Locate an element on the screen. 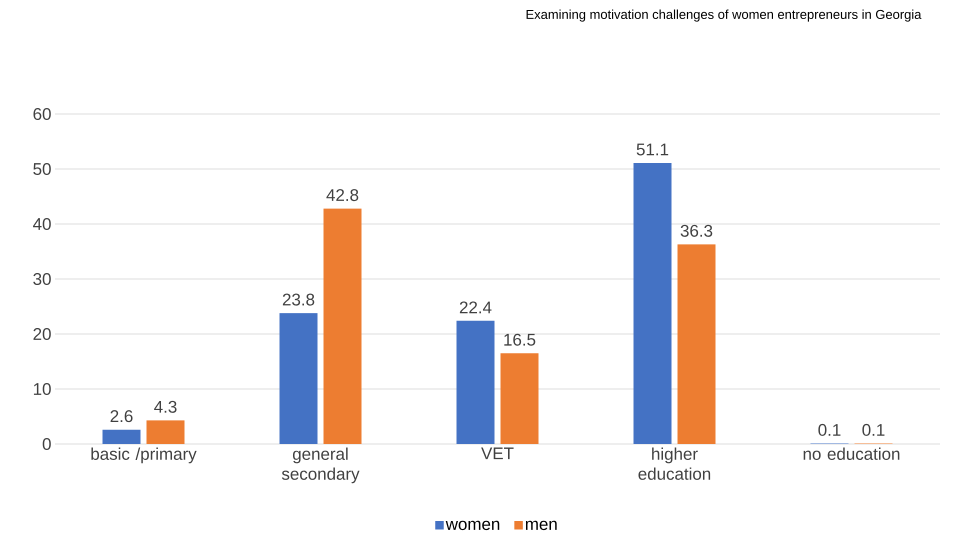 The width and height of the screenshot is (955, 544). data-label: 2.6 is located at coordinates (121, 416).